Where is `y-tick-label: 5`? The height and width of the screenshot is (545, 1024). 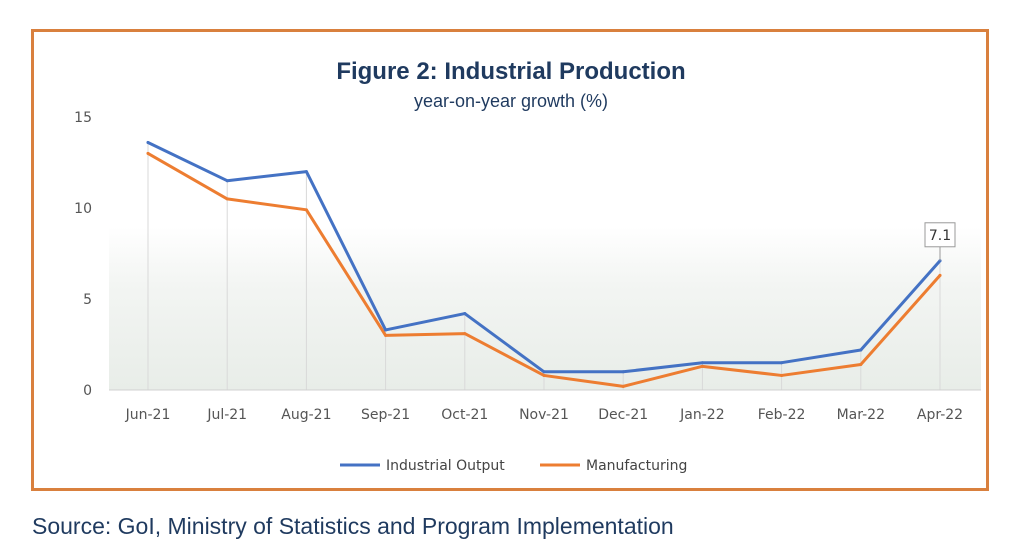 y-tick-label: 5 is located at coordinates (87, 300).